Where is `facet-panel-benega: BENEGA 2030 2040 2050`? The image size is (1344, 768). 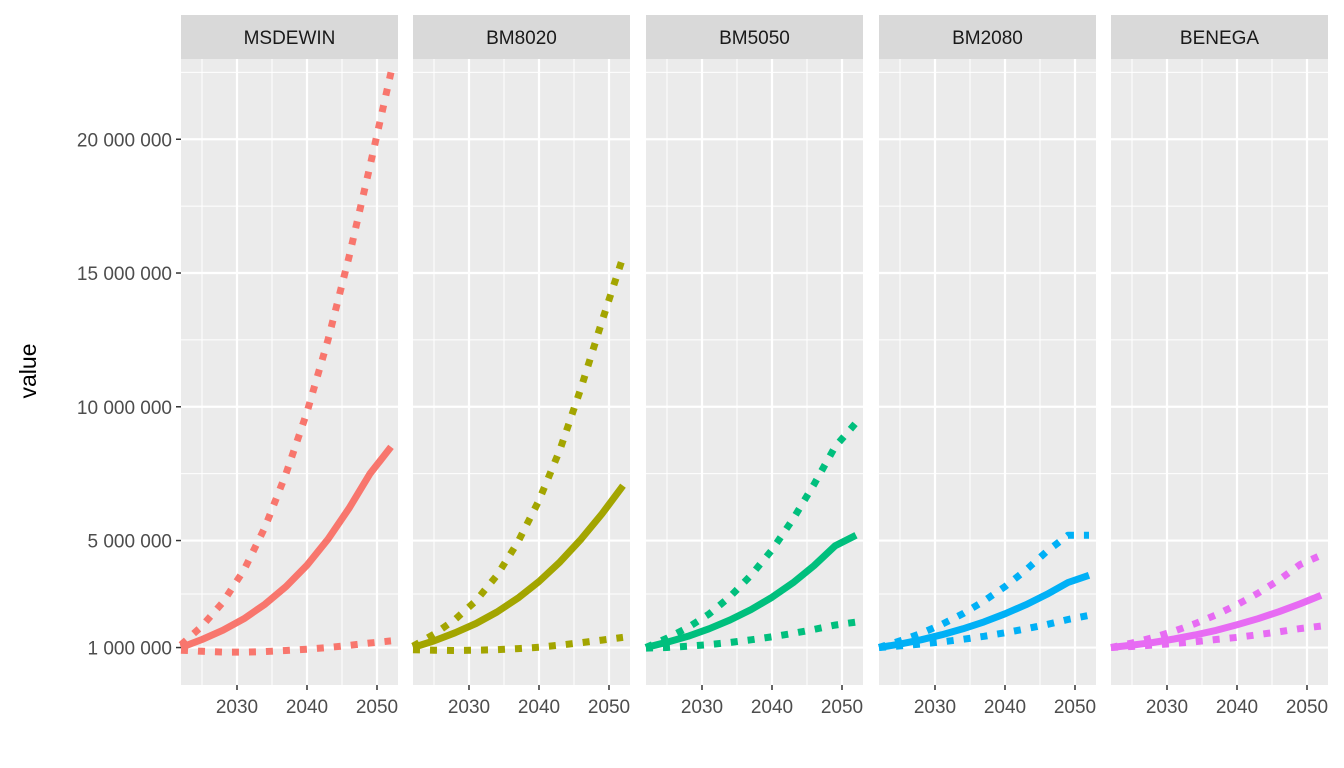
facet-panel-benega: BENEGA 2030 2040 2050 is located at coordinates (1219, 366).